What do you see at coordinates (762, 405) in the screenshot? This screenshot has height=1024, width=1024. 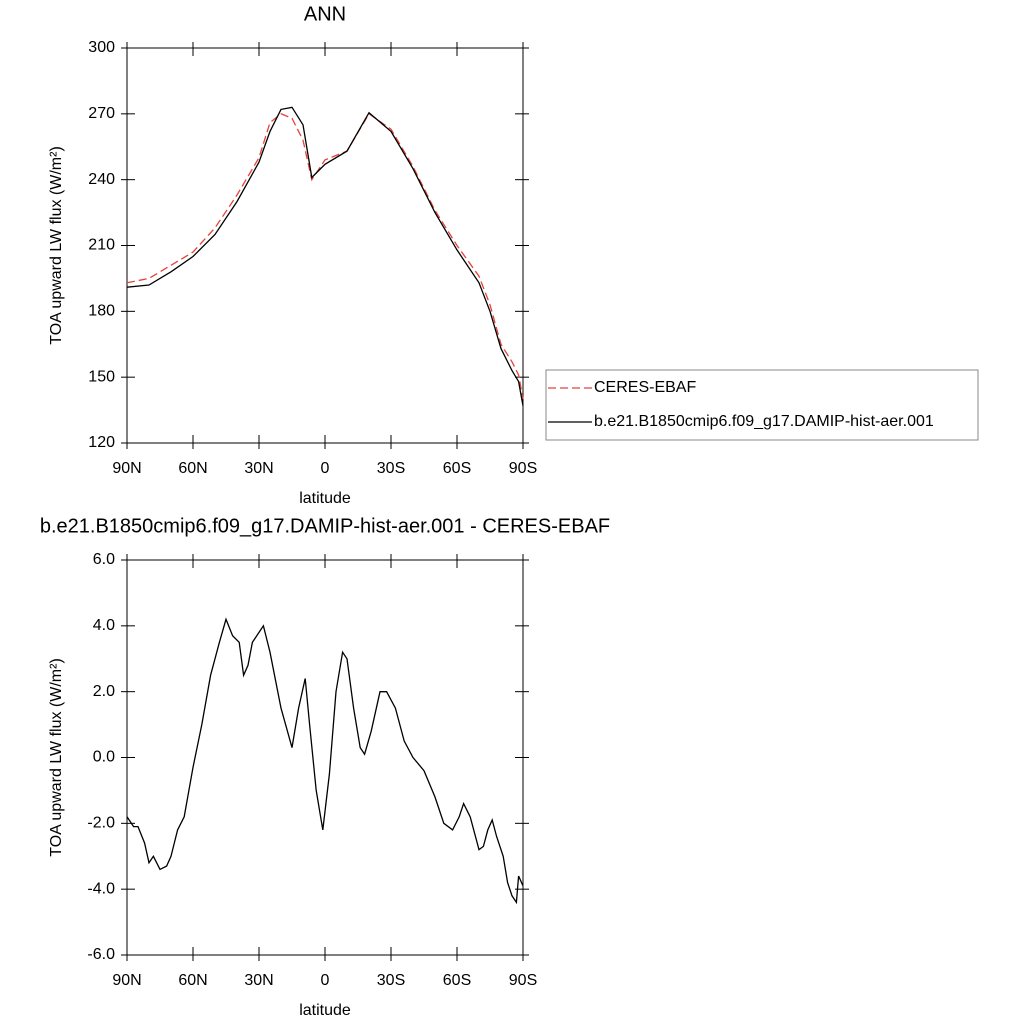 I see `legend-box` at bounding box center [762, 405].